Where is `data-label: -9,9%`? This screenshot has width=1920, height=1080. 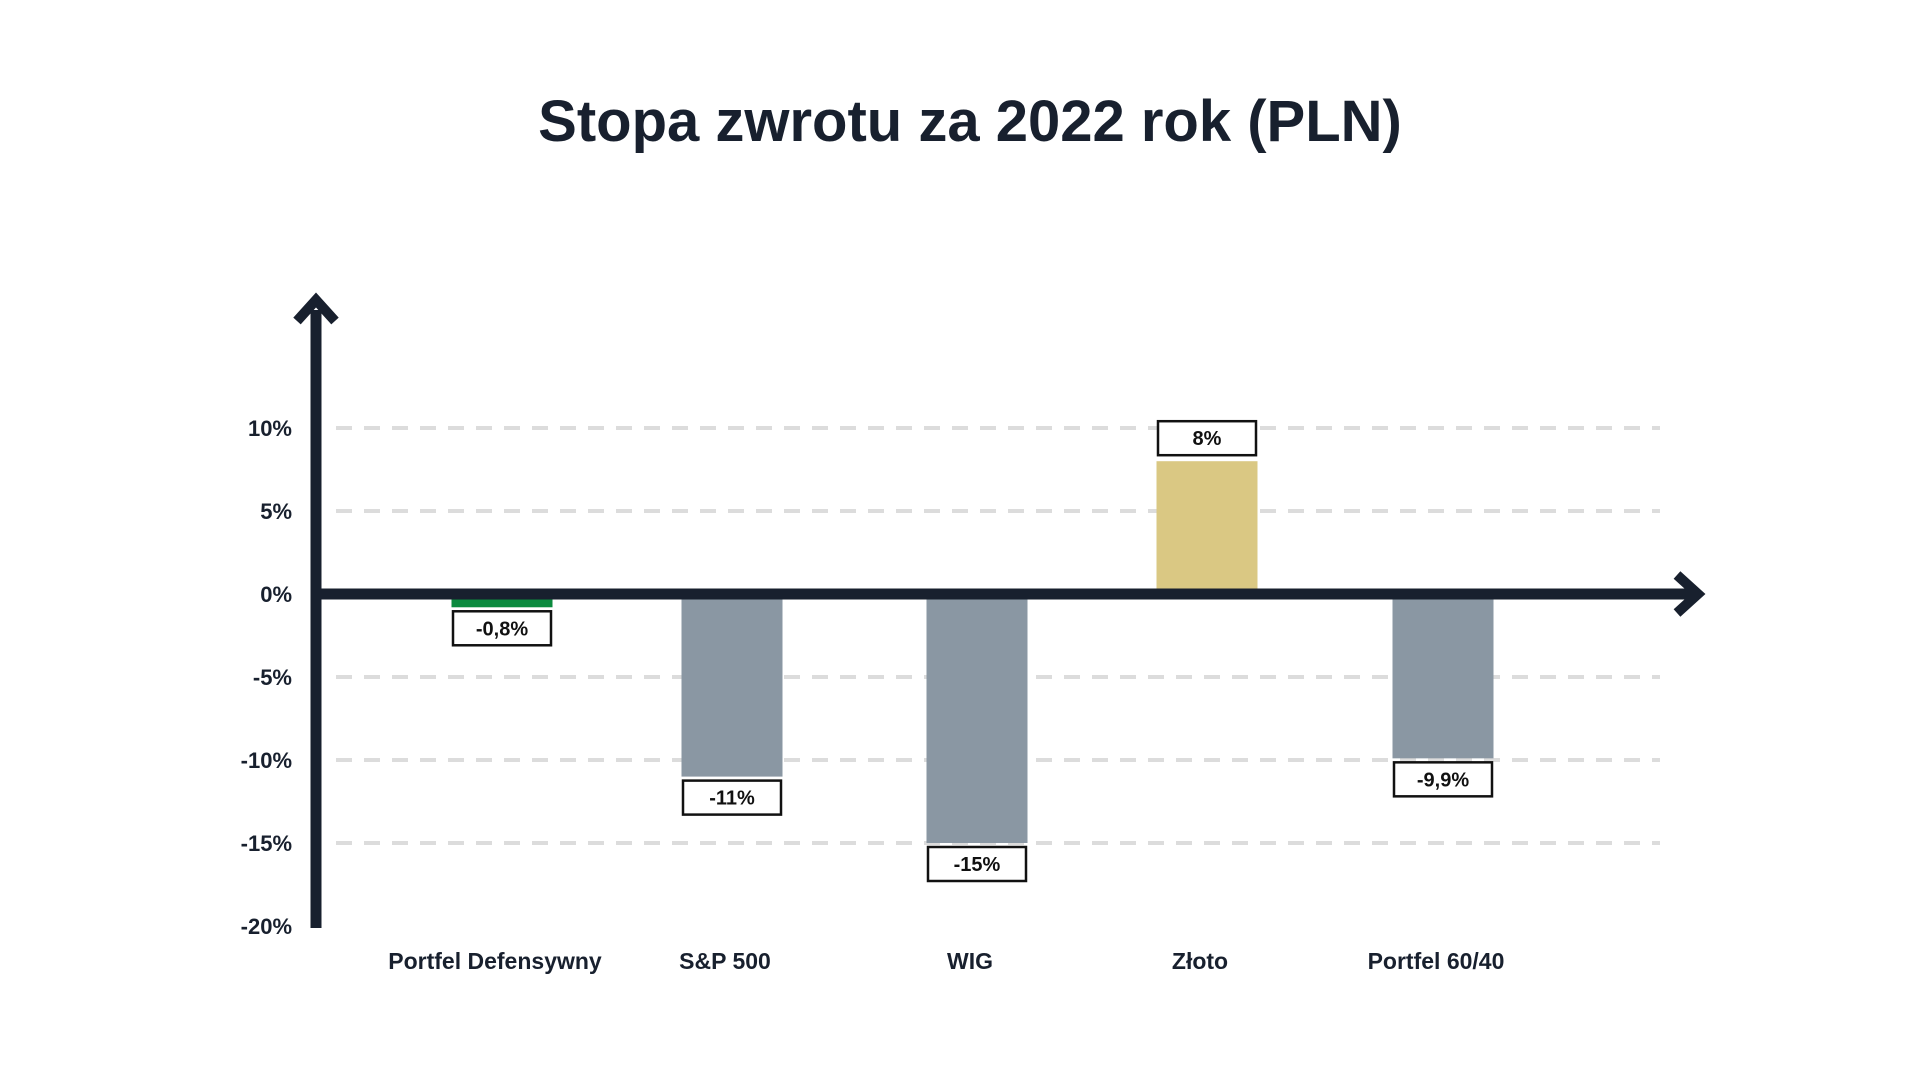 data-label: -9,9% is located at coordinates (1443, 780).